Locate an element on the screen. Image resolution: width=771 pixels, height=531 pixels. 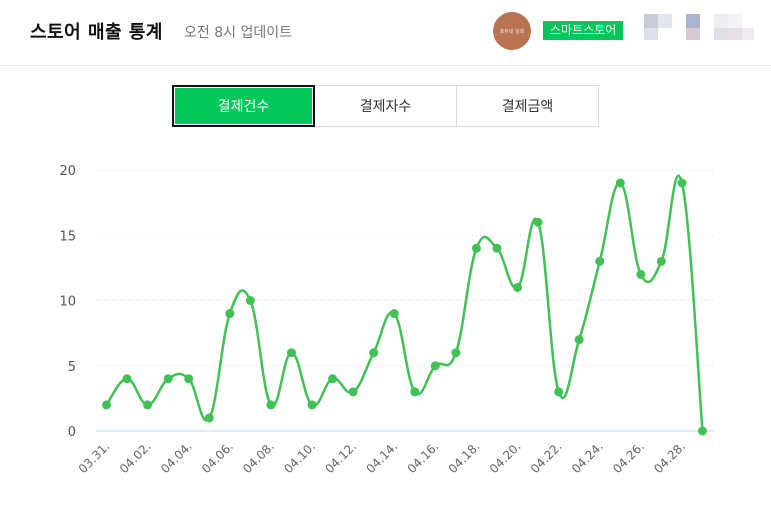
update-time-label: 오전 8시 업데이트 is located at coordinates (238, 33).